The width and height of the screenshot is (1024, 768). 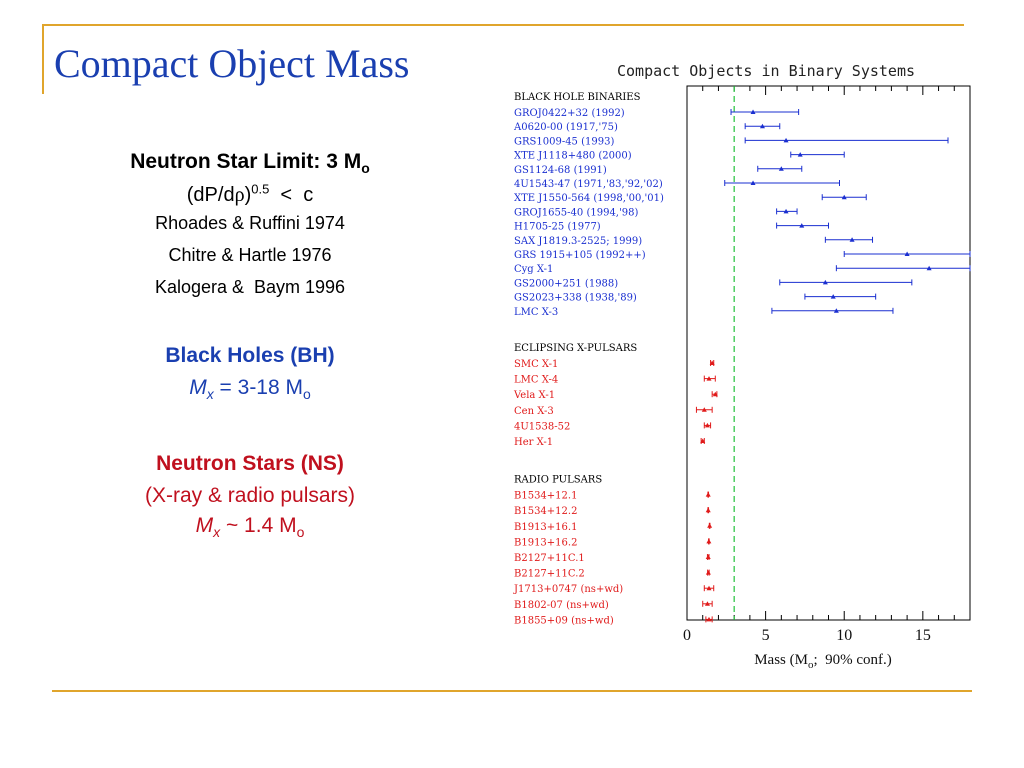 What do you see at coordinates (291, 195) in the screenshot?
I see `eos-suffix: < c` at bounding box center [291, 195].